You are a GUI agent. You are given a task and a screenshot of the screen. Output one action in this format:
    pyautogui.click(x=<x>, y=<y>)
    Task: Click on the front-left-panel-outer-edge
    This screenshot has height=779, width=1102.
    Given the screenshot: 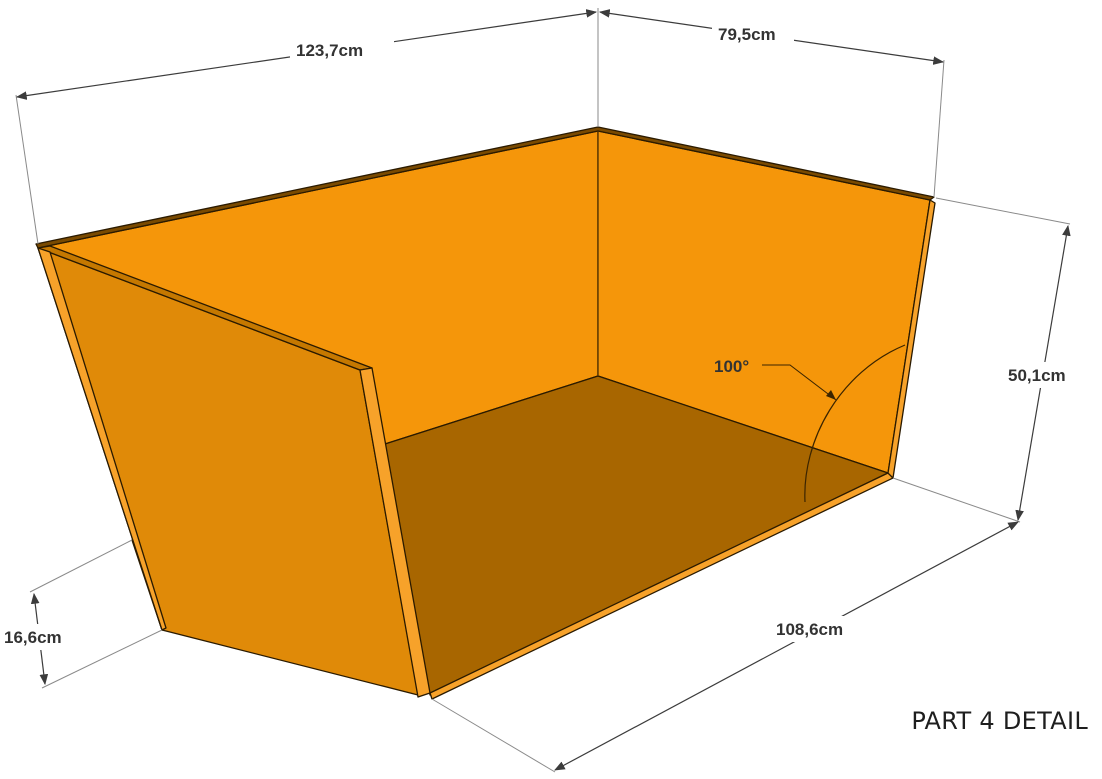 What is the action you would take?
    pyautogui.click(x=102, y=439)
    